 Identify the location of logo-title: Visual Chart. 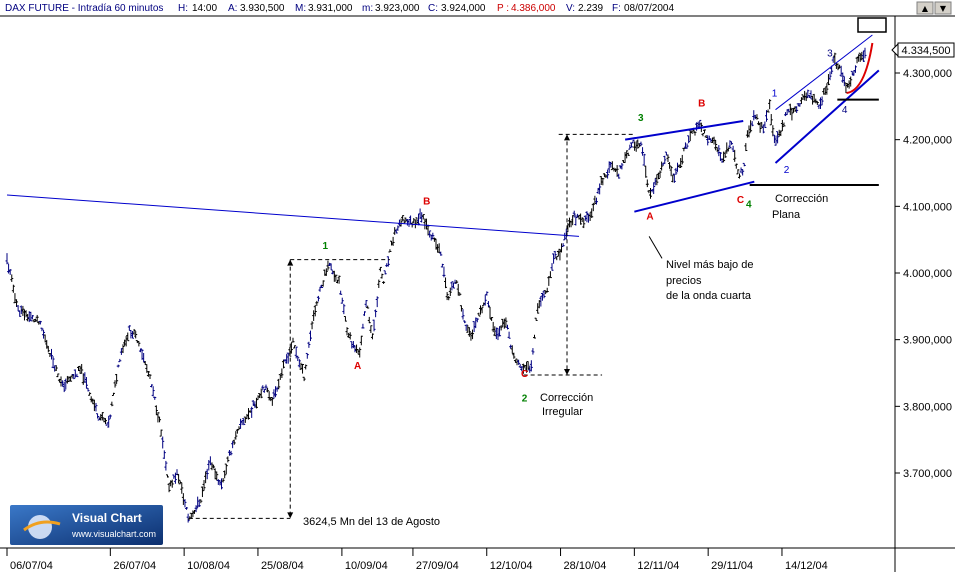
(107, 518).